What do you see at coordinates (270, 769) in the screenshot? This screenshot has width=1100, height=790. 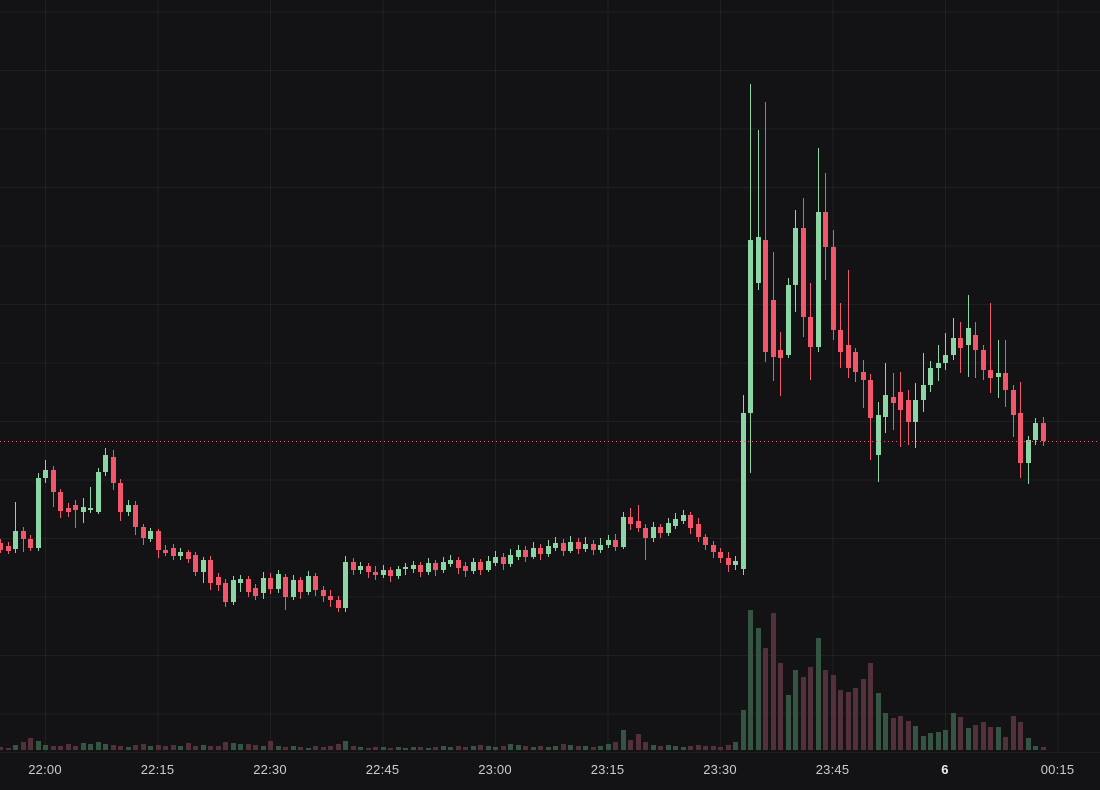 I see `time-label-2230: 22:30` at bounding box center [270, 769].